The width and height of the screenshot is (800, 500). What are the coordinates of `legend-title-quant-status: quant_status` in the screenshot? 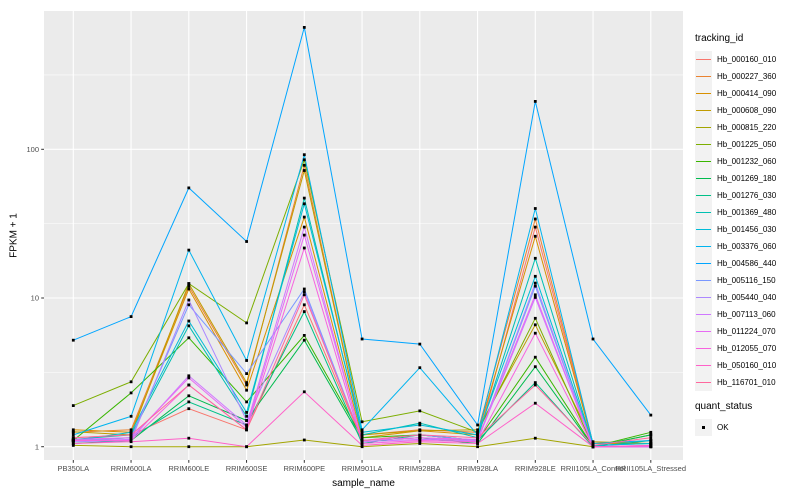 It's located at (724, 406).